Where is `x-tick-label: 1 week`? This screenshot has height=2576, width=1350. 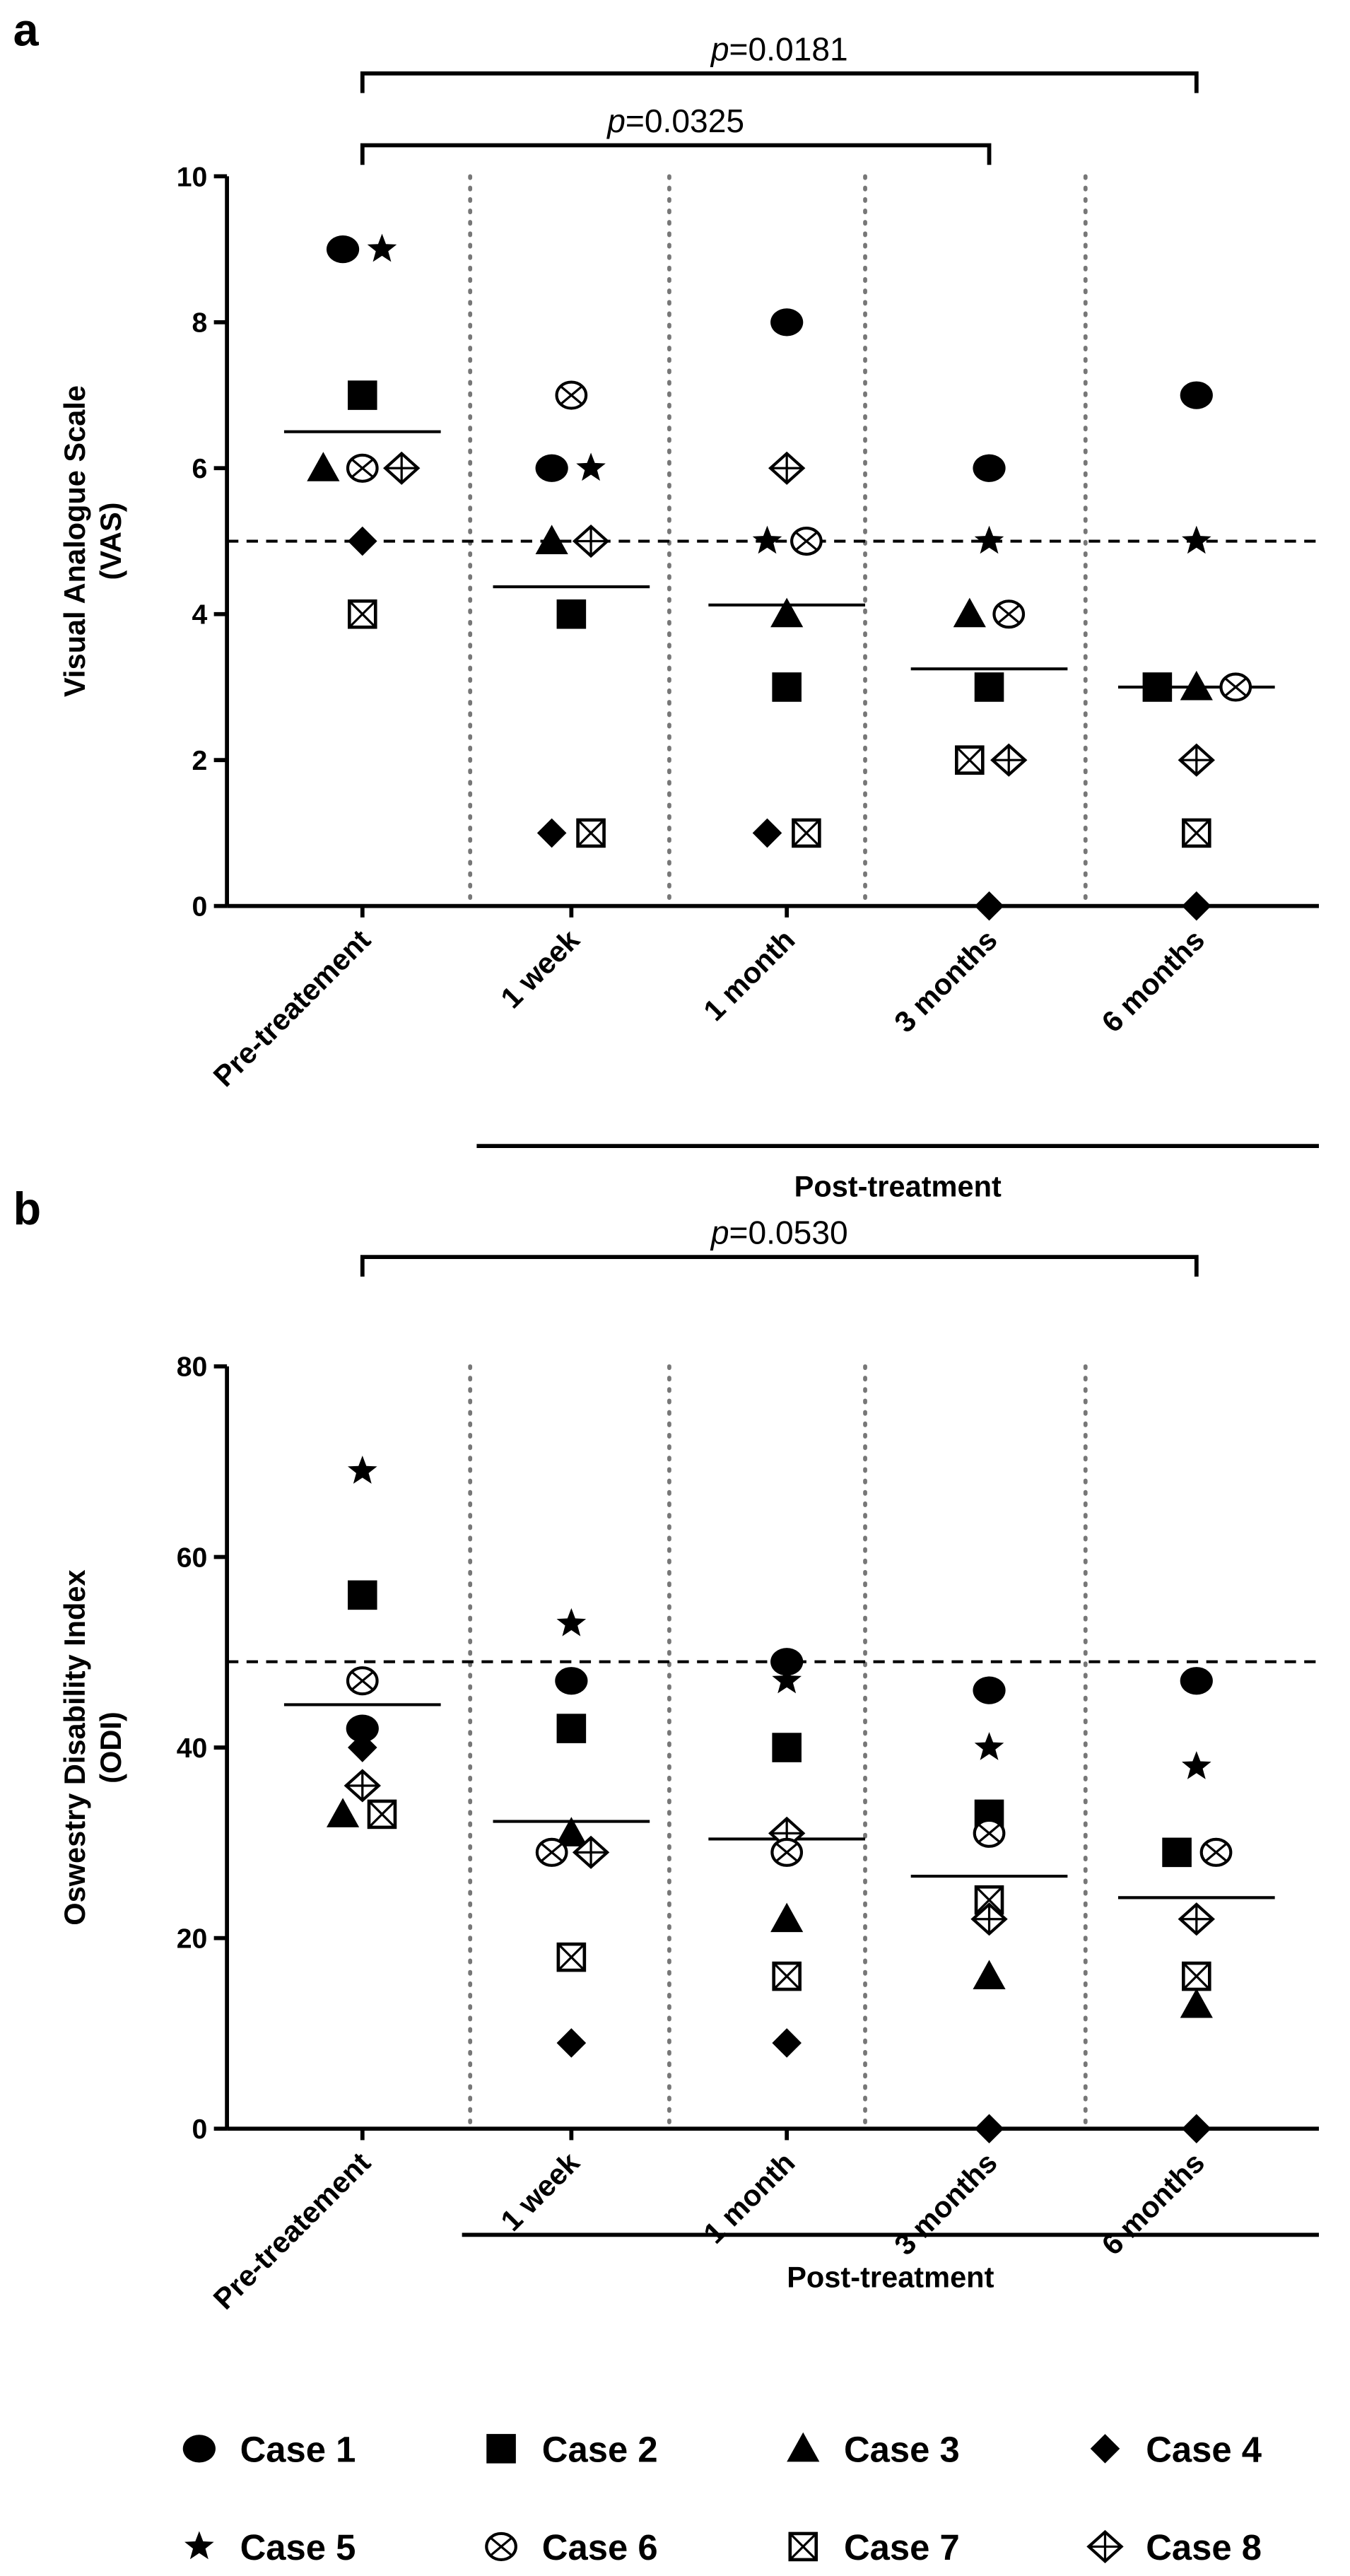
x-tick-label: 1 week is located at coordinates (540, 969).